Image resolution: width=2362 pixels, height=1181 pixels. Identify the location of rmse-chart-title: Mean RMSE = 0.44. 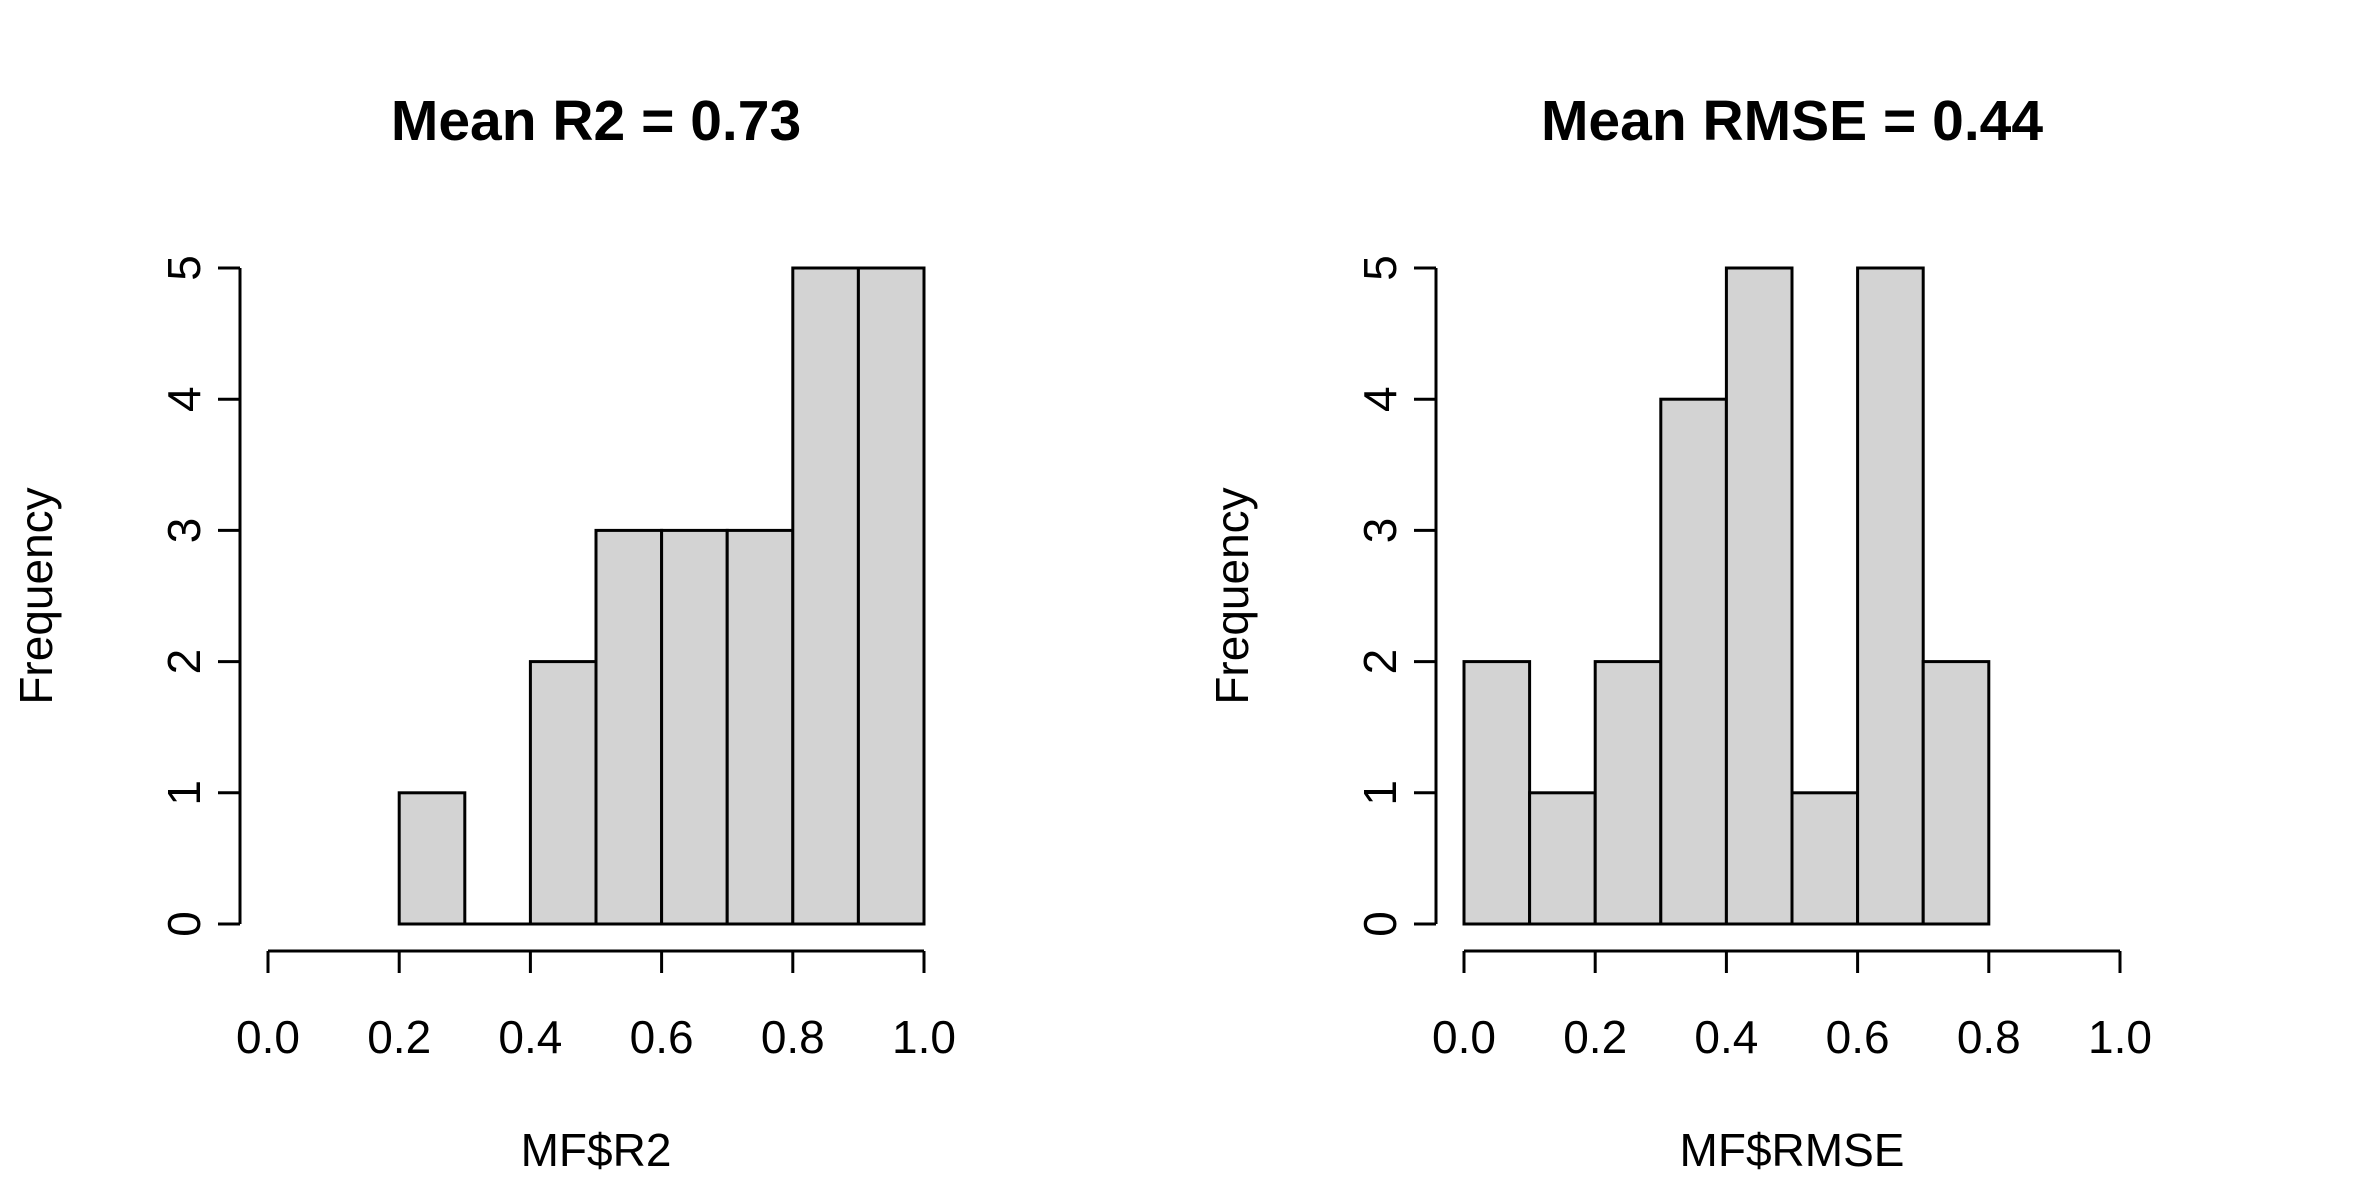
(1792, 121).